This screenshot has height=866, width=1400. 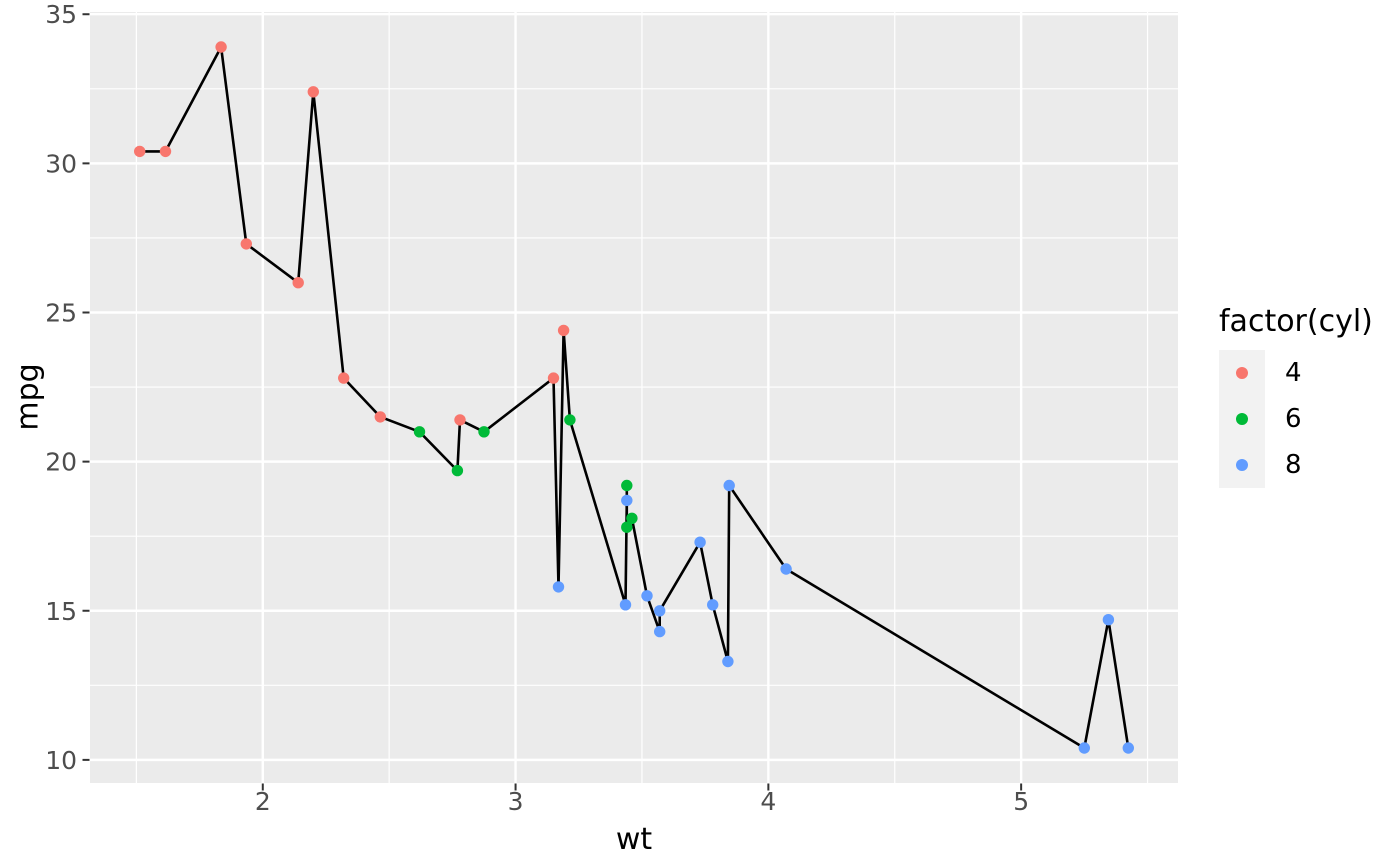 What do you see at coordinates (516, 801) in the screenshot?
I see `x-tick-label: 3` at bounding box center [516, 801].